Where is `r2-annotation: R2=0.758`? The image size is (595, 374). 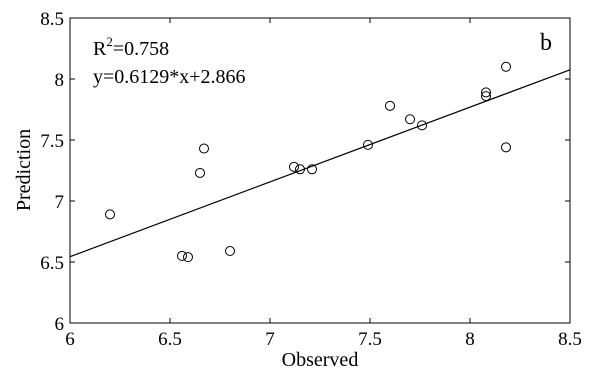
r2-annotation: R2=0.758 is located at coordinates (131, 47).